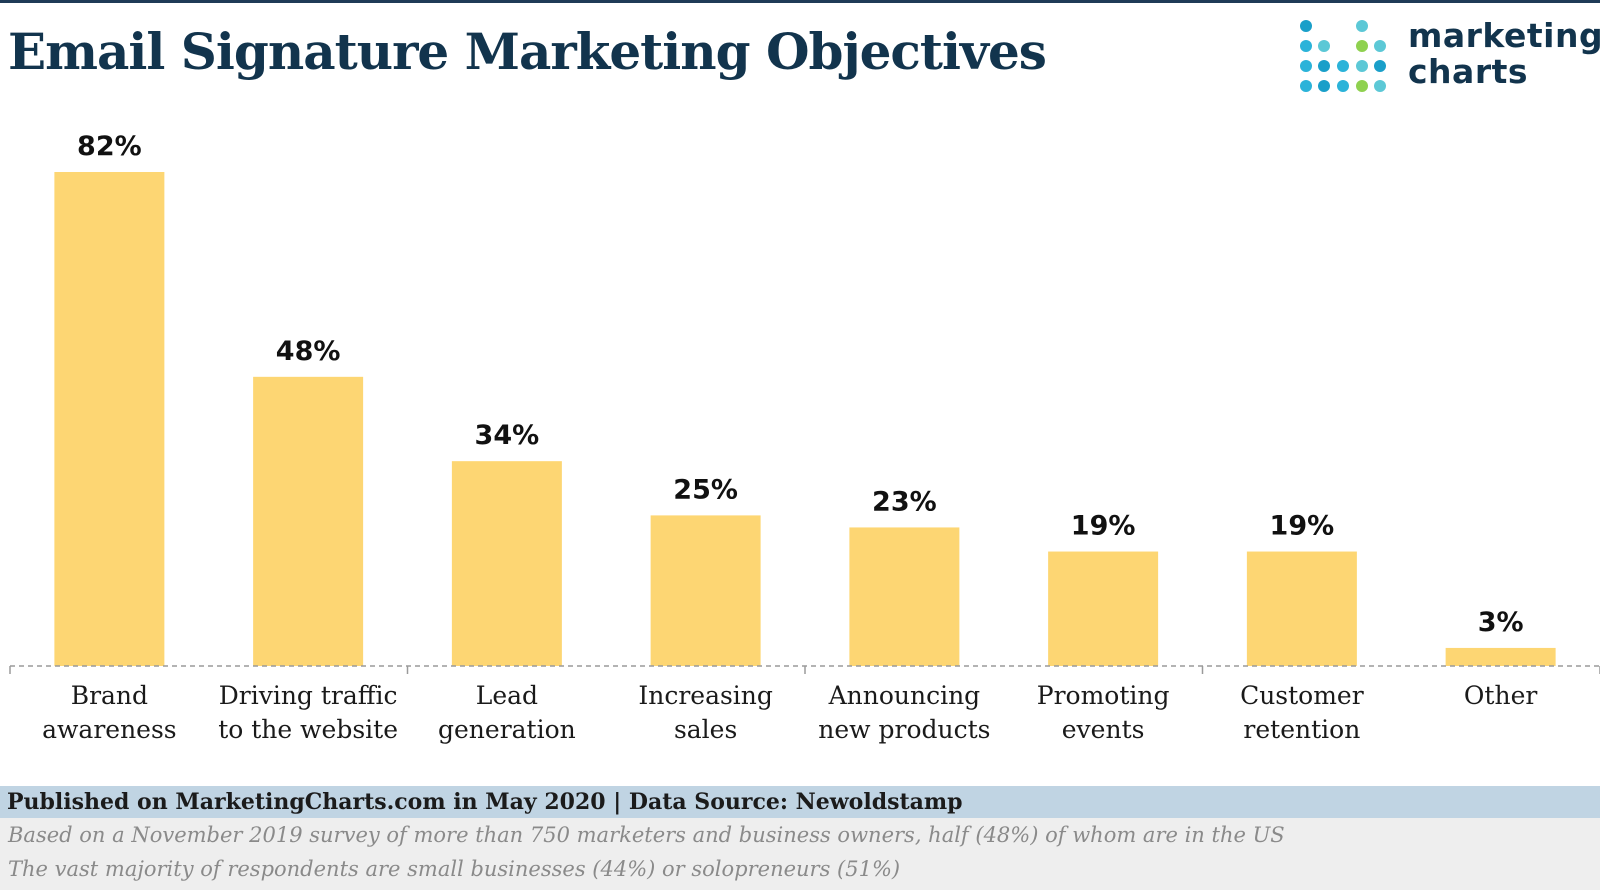 The image size is (1600, 890). What do you see at coordinates (705, 729) in the screenshot?
I see `category-label-line: sales` at bounding box center [705, 729].